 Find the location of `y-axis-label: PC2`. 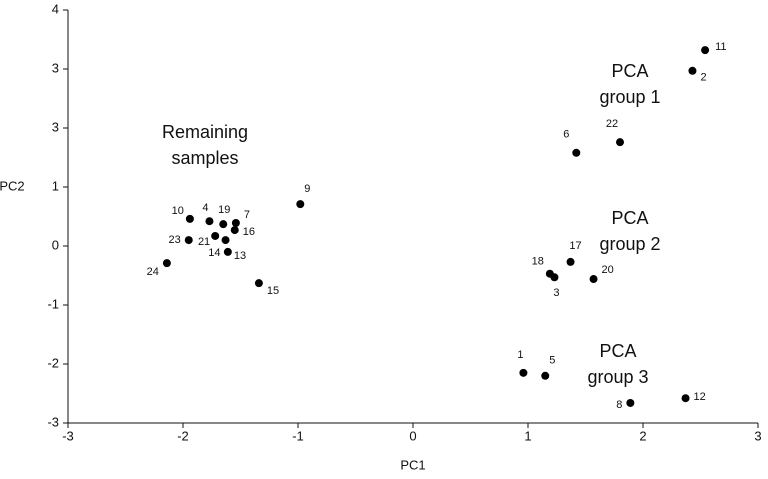

y-axis-label: PC2 is located at coordinates (12, 185).